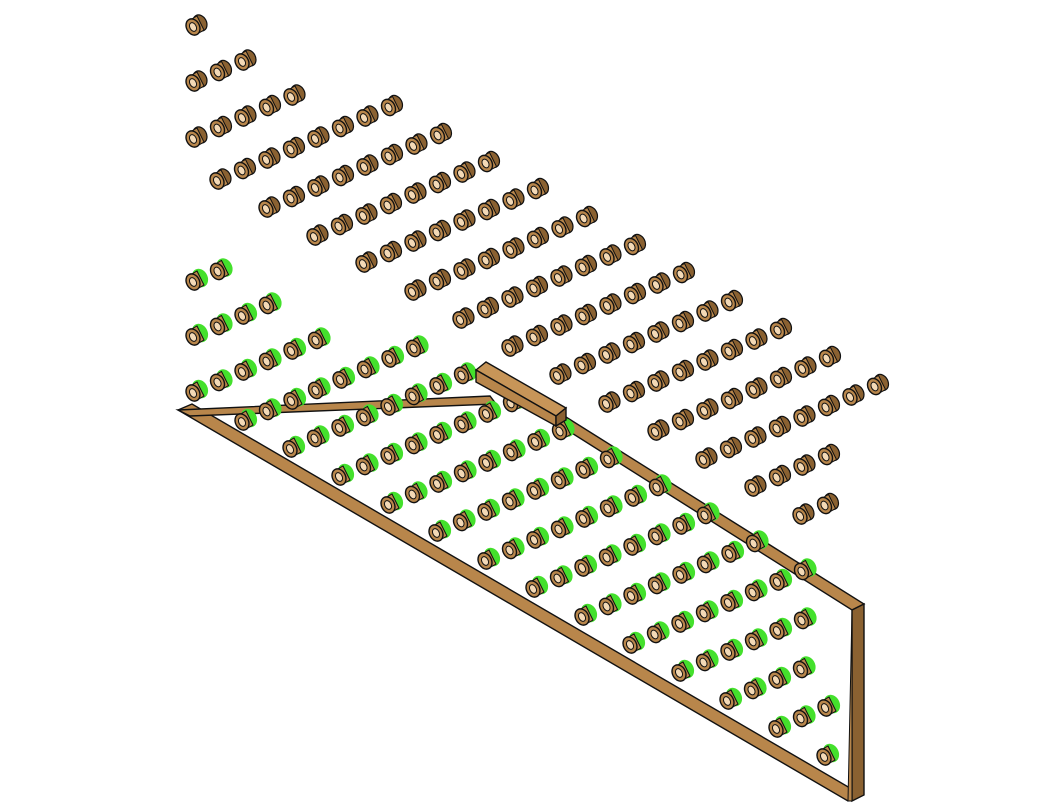 Image resolution: width=1040 pixels, height=807 pixels. Describe the element at coordinates (561, 417) in the screenshot. I see `block-end-face` at that location.